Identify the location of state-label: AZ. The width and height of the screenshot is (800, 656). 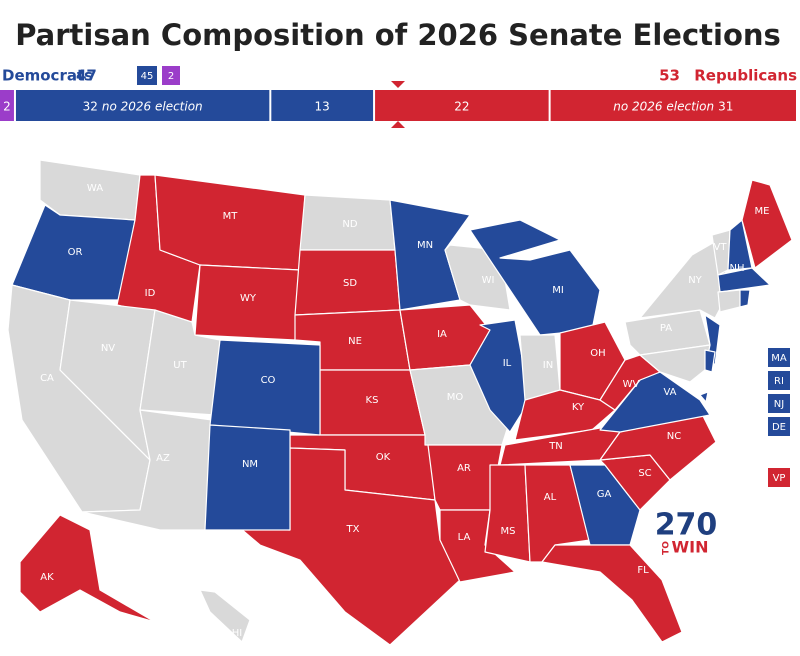
(163, 458).